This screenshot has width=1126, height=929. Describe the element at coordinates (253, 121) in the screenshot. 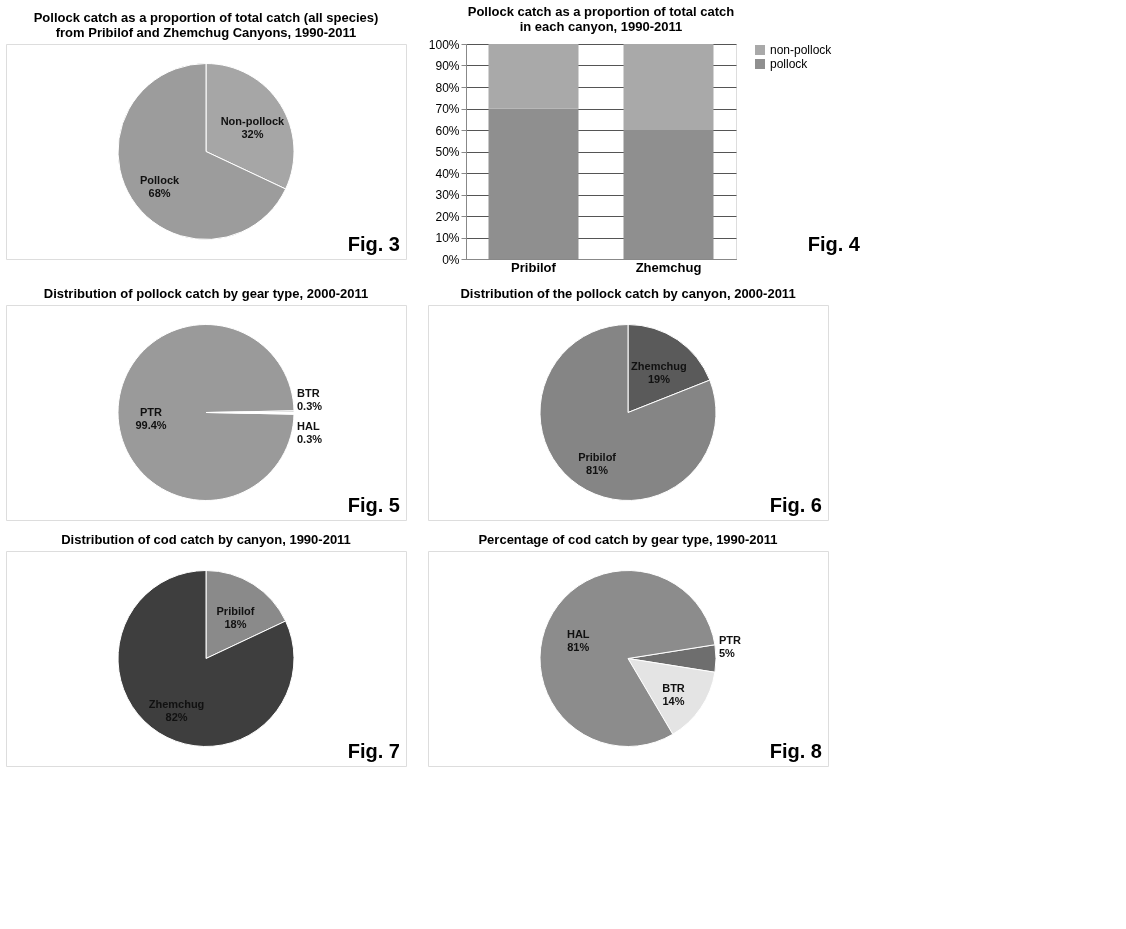

I see `slice-label: Non-pollock` at that location.